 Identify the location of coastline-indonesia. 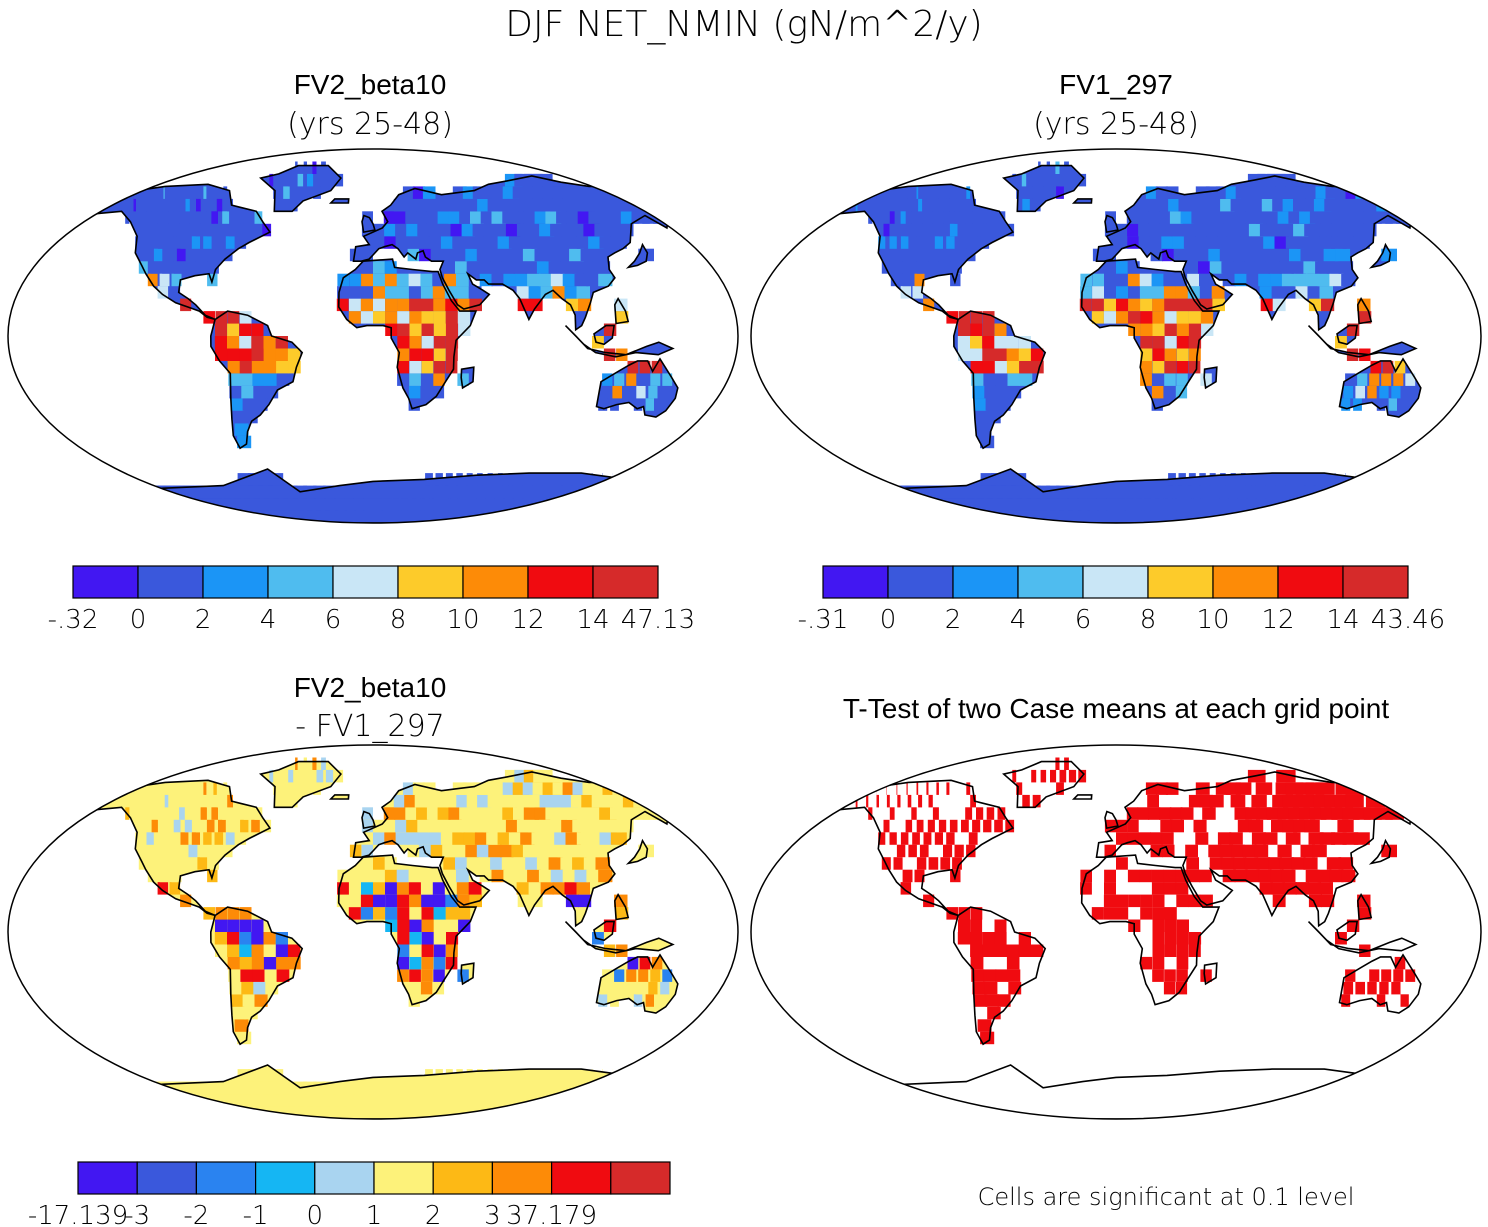
(1362, 341).